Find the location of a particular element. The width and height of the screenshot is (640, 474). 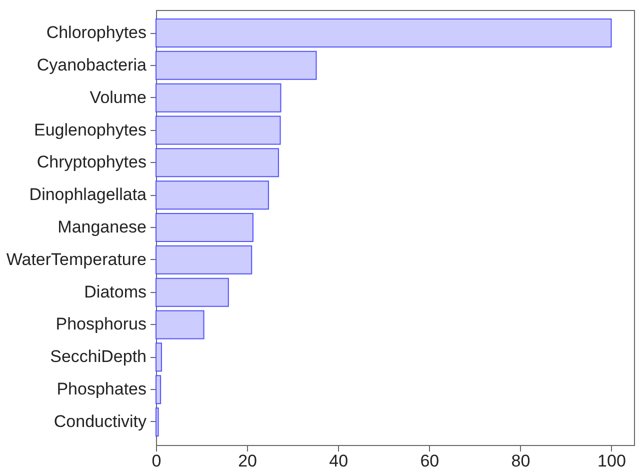

x-tick-label: 0 is located at coordinates (157, 461).